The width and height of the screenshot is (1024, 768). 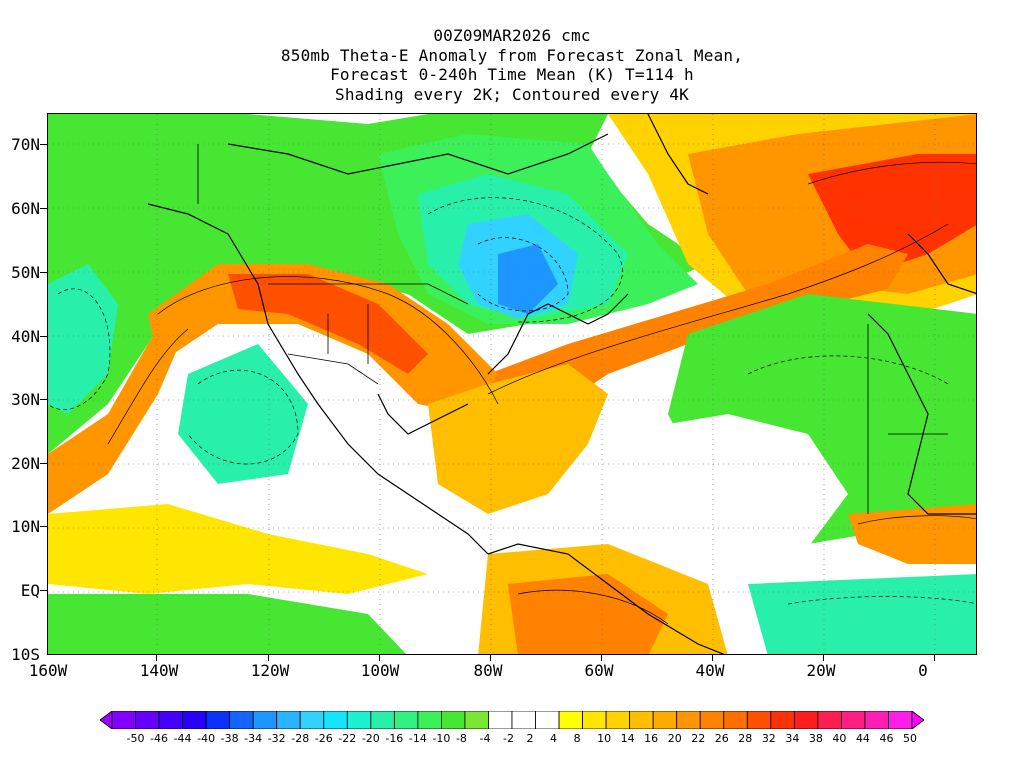 I want to click on colorbar-label: 8, so click(x=577, y=738).